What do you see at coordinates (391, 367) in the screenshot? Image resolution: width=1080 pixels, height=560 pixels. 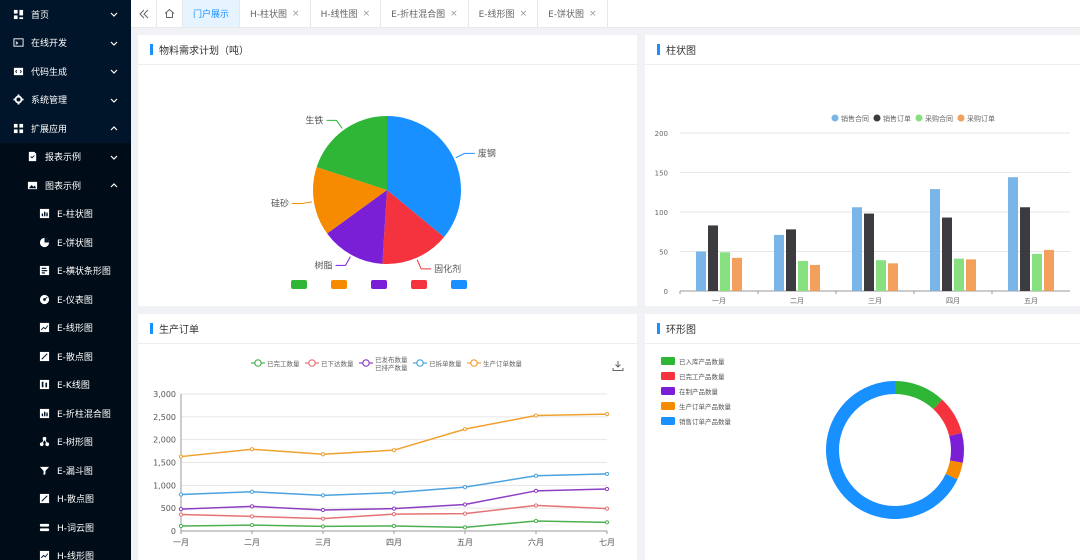 I see `line-legend-label: 已排产数量` at bounding box center [391, 367].